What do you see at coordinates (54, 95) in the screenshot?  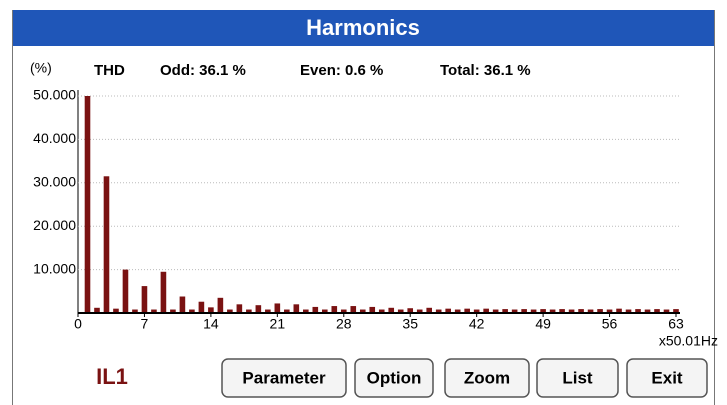 I see `y-tick-label: 50.000` at bounding box center [54, 95].